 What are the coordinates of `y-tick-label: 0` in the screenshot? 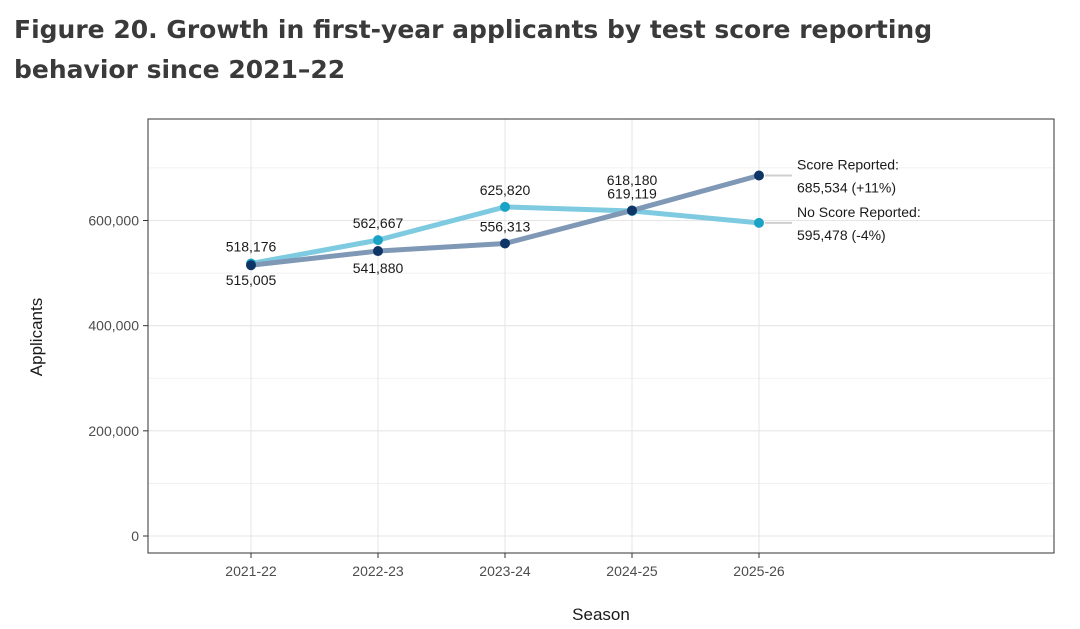 It's located at (135, 536).